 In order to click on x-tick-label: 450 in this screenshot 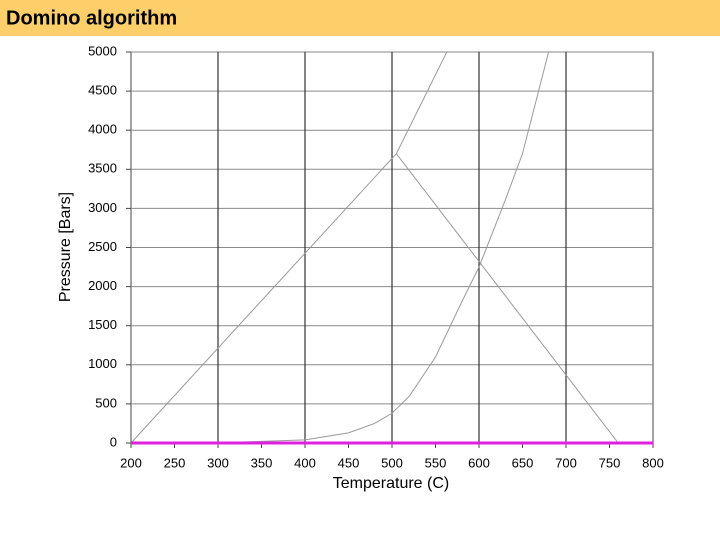, I will do `click(349, 462)`.